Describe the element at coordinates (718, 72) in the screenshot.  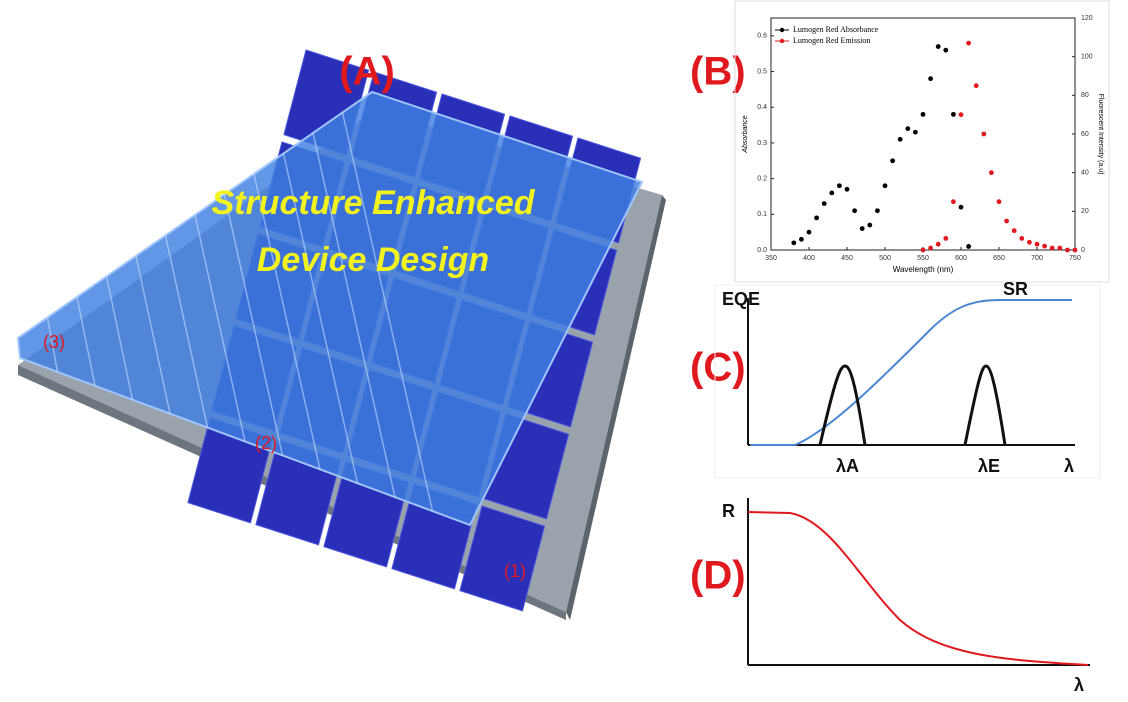
I see `panel-label: (B)` at that location.